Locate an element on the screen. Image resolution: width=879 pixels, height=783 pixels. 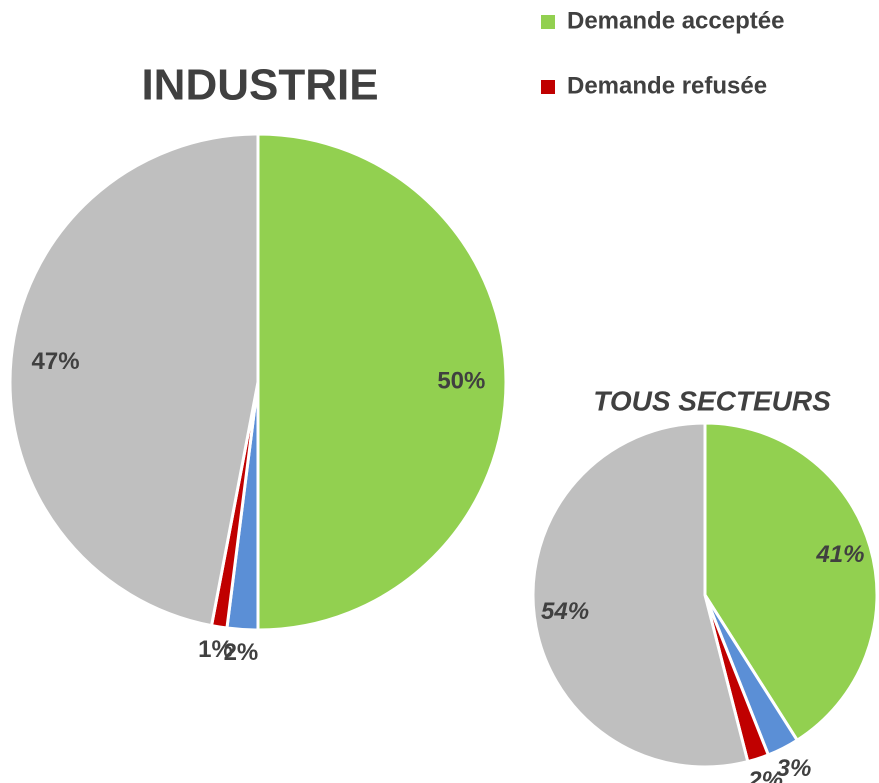
chart-title: INDUSTRIE is located at coordinates (259, 85).